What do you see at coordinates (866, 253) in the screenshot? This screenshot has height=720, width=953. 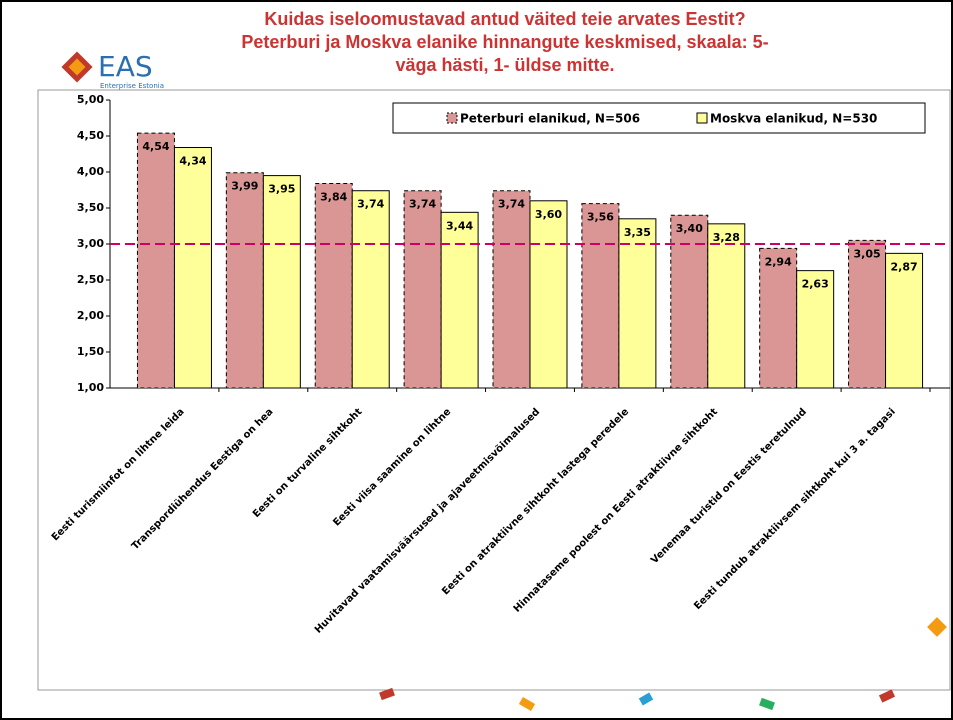 I see `data-label: 3,05` at bounding box center [866, 253].